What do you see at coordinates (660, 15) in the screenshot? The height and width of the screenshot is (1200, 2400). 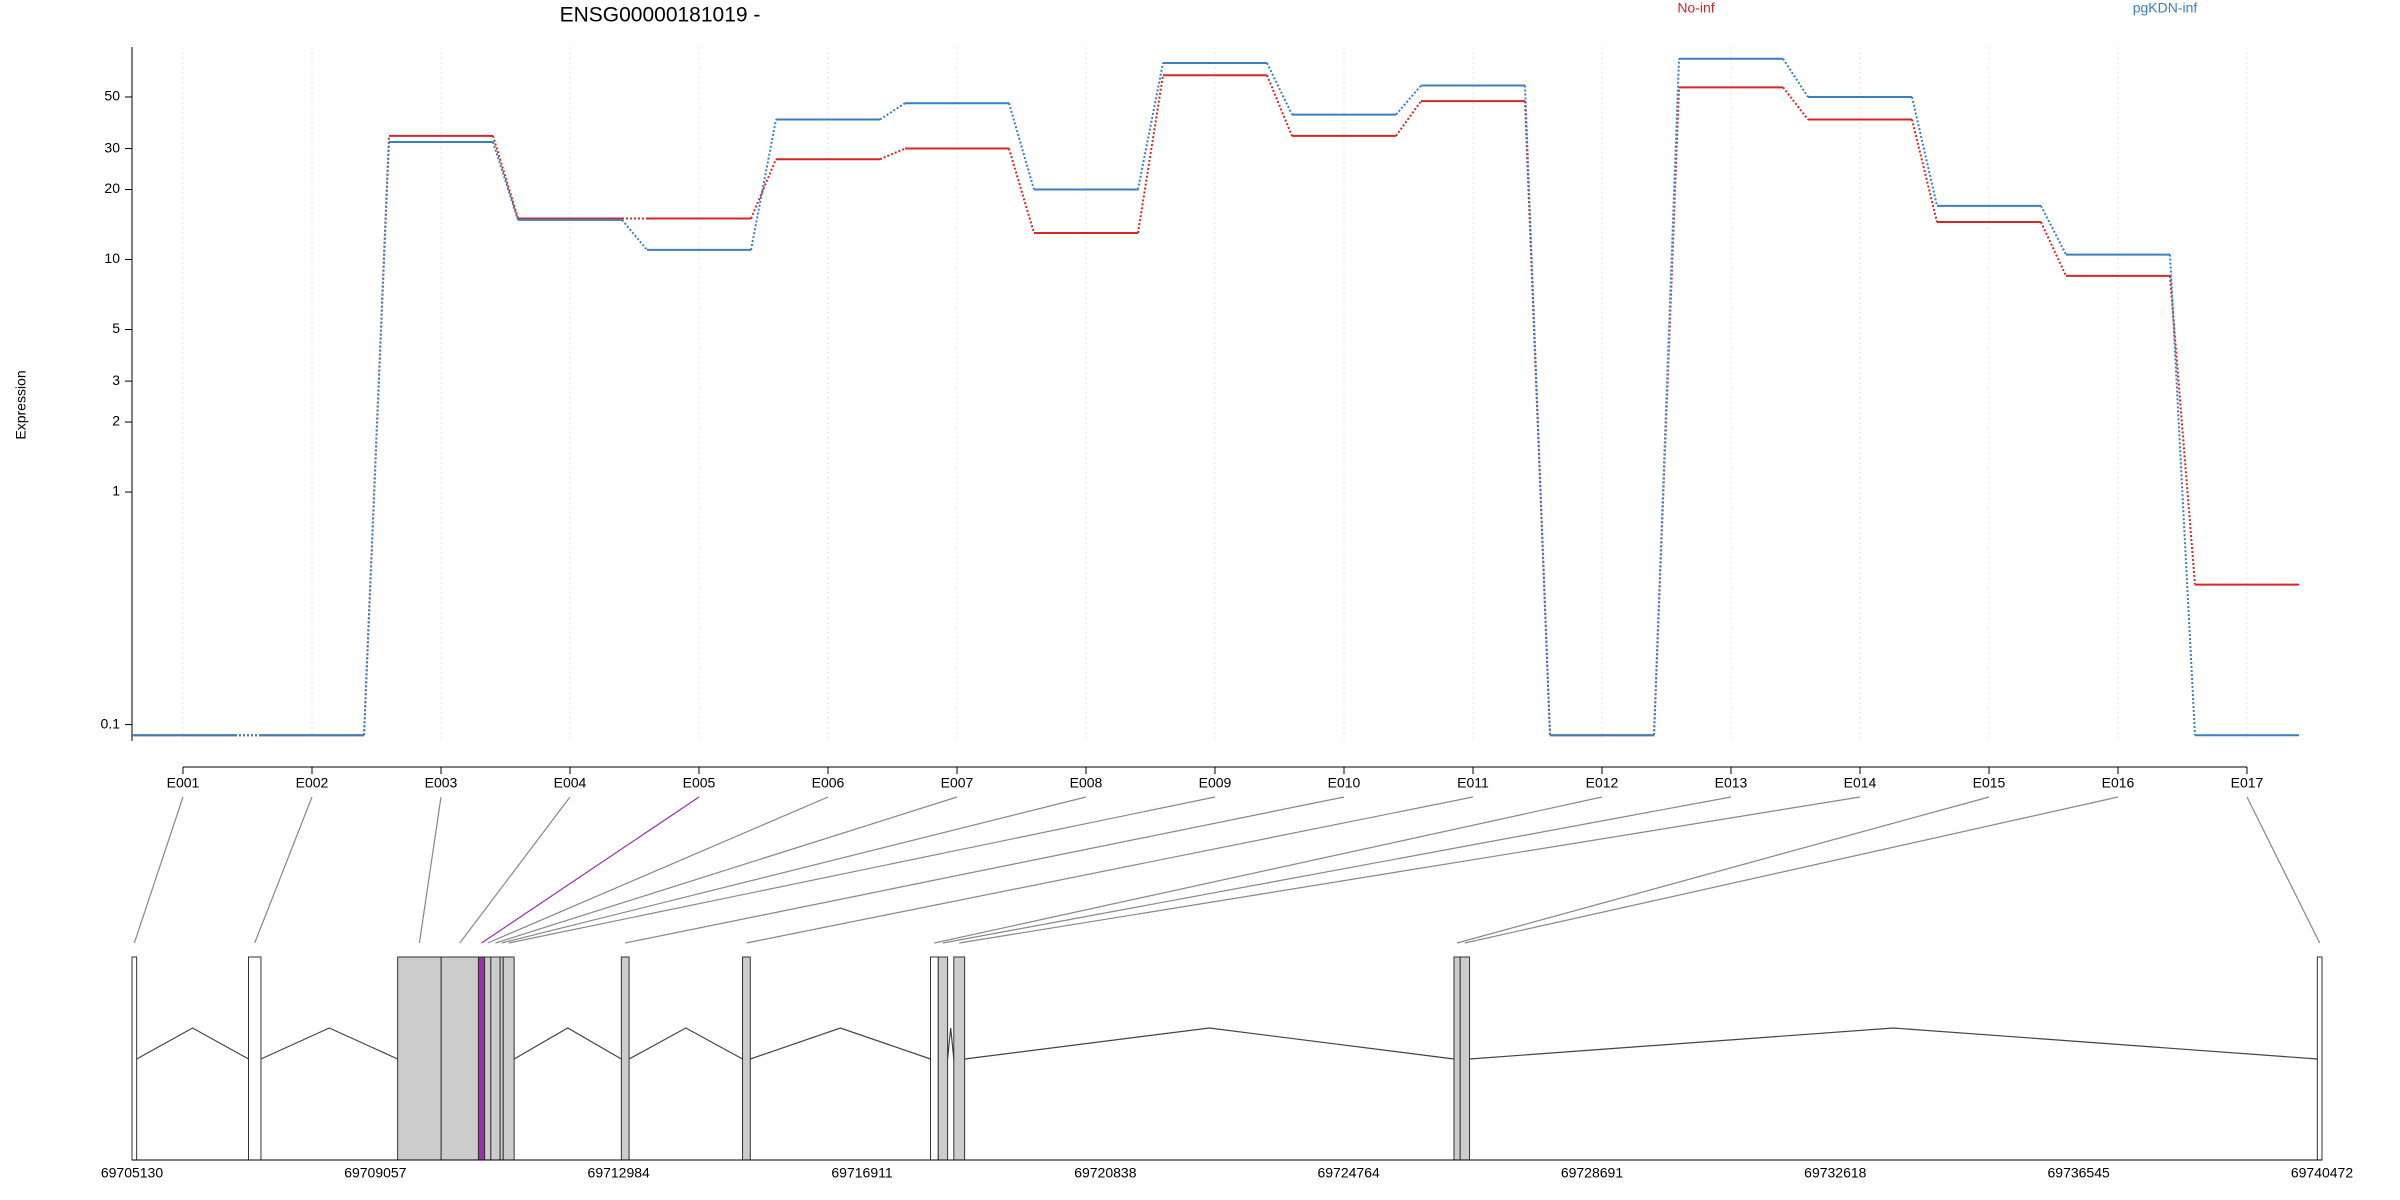 I see `chart-title: ENSG00000181019 -` at bounding box center [660, 15].